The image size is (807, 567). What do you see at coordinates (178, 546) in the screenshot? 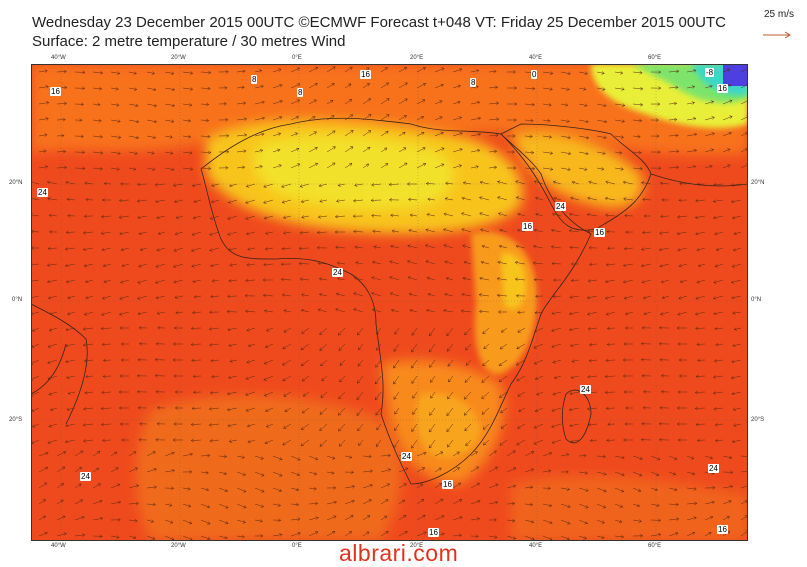
I see `bottom-axis-label: 20°W` at bounding box center [178, 546].